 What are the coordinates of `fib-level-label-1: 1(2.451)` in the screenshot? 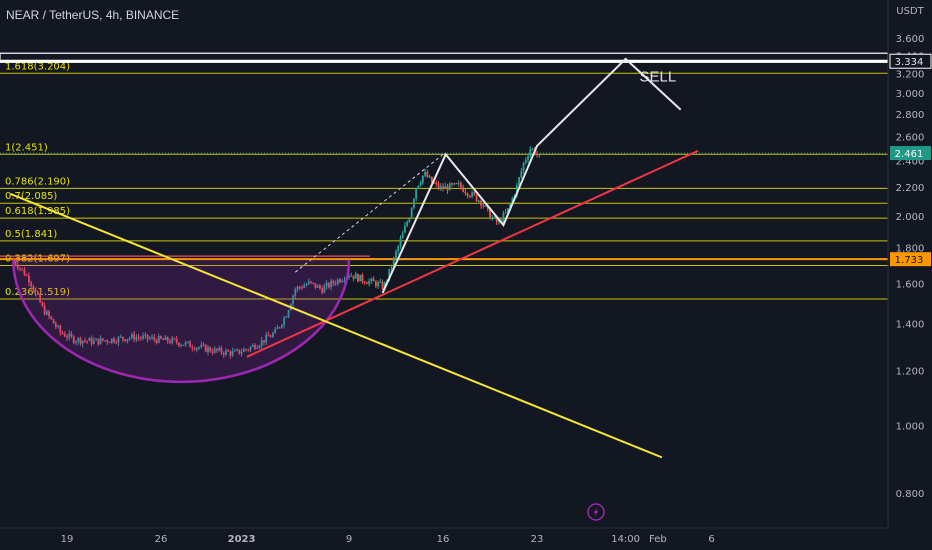 It's located at (26, 147).